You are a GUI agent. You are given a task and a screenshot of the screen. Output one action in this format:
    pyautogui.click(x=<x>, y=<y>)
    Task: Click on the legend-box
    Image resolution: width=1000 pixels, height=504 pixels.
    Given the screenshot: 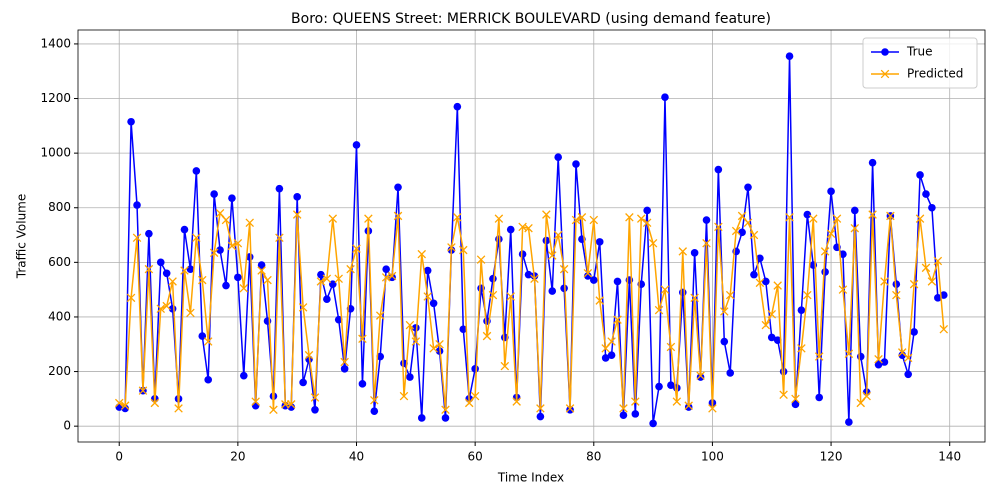 What is the action you would take?
    pyautogui.click(x=920, y=63)
    